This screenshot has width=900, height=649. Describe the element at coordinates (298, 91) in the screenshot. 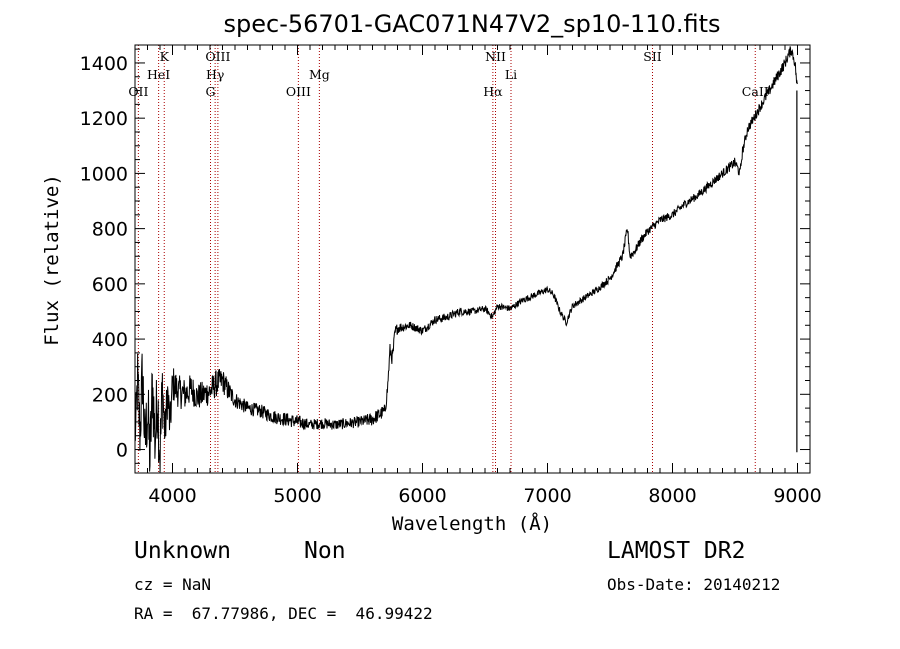

I see `line-marker-label-6: OIII` at that location.